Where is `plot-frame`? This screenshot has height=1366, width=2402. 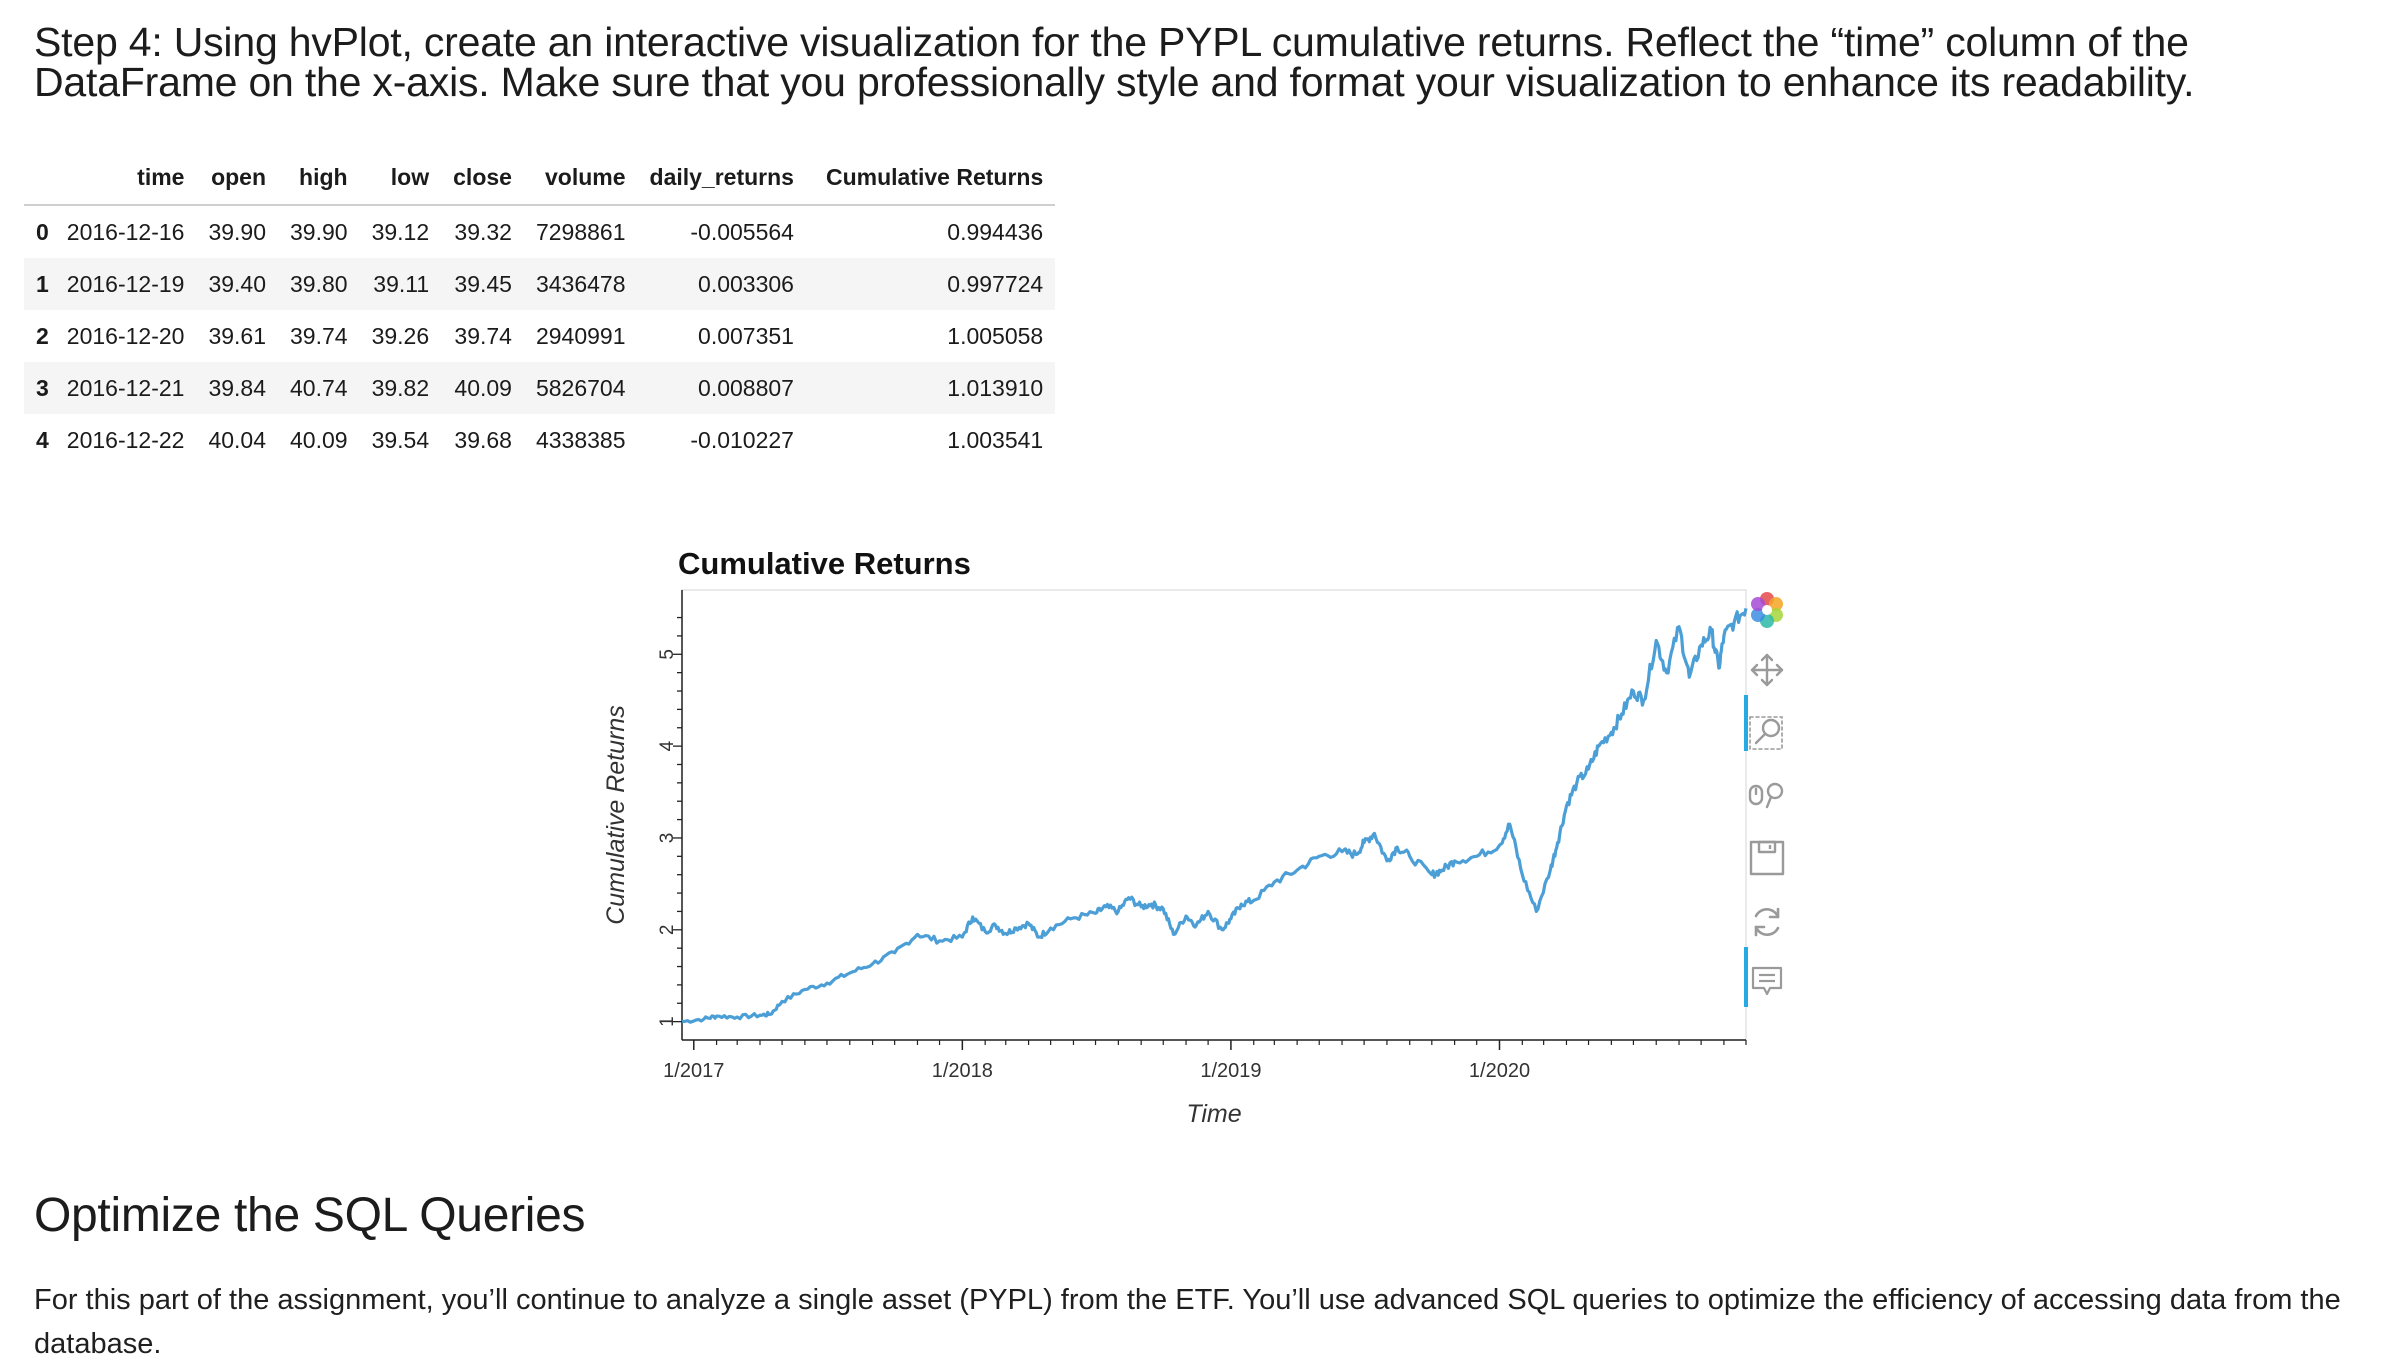 plot-frame is located at coordinates (1214, 815).